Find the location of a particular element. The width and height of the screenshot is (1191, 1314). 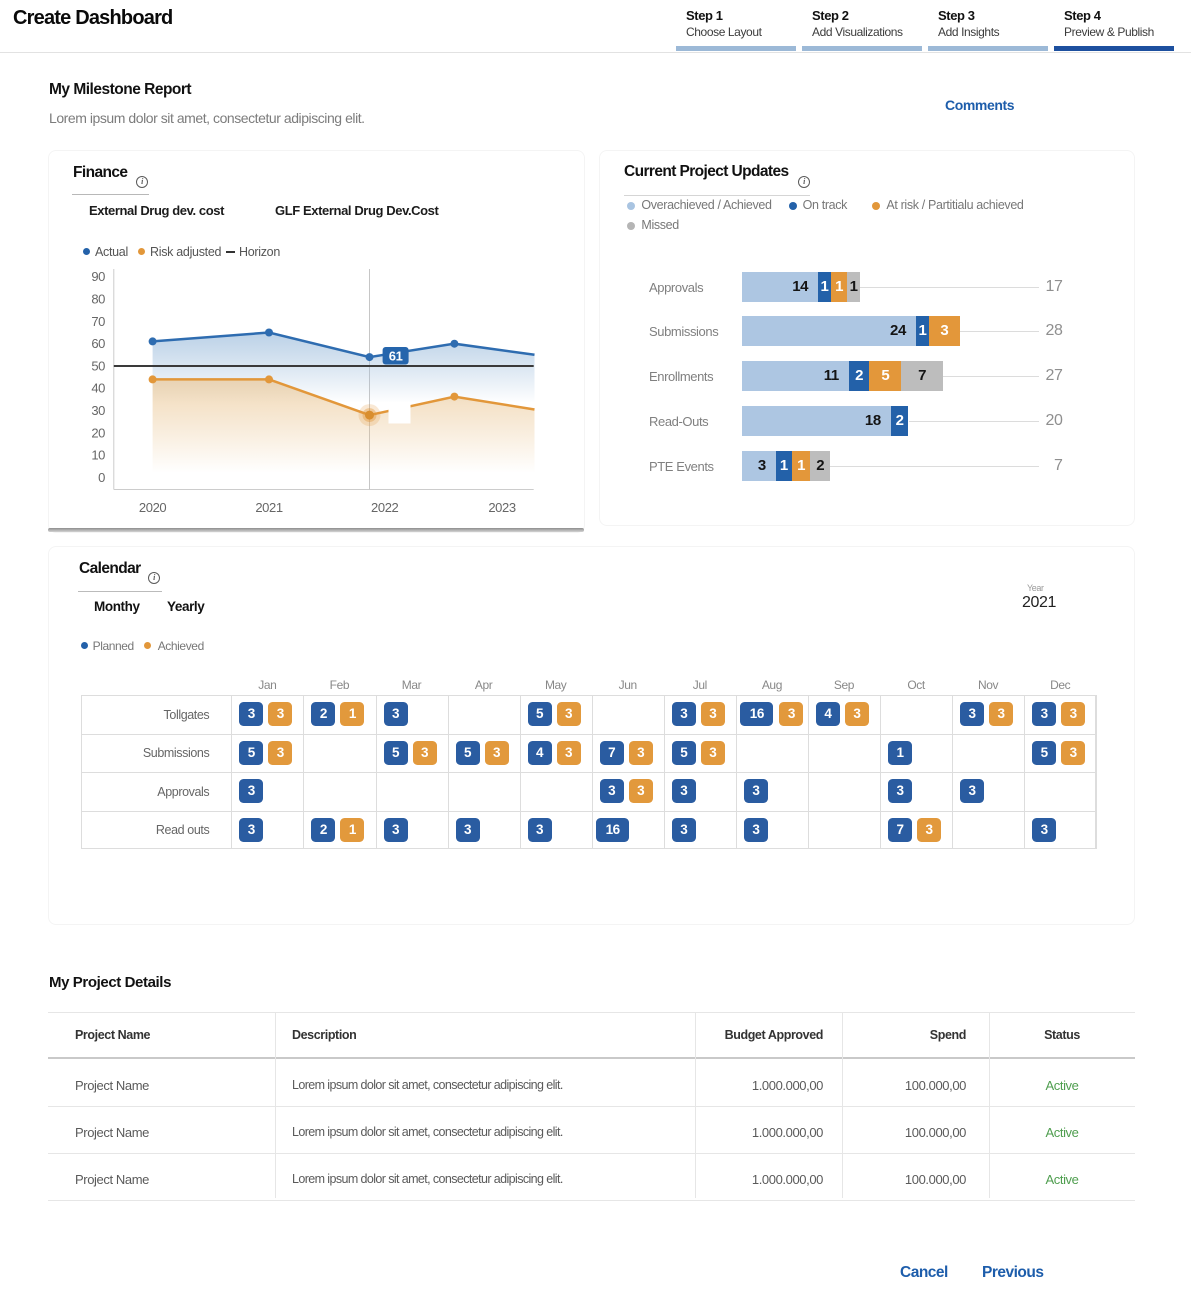

svg-text: 80 is located at coordinates (98, 299).